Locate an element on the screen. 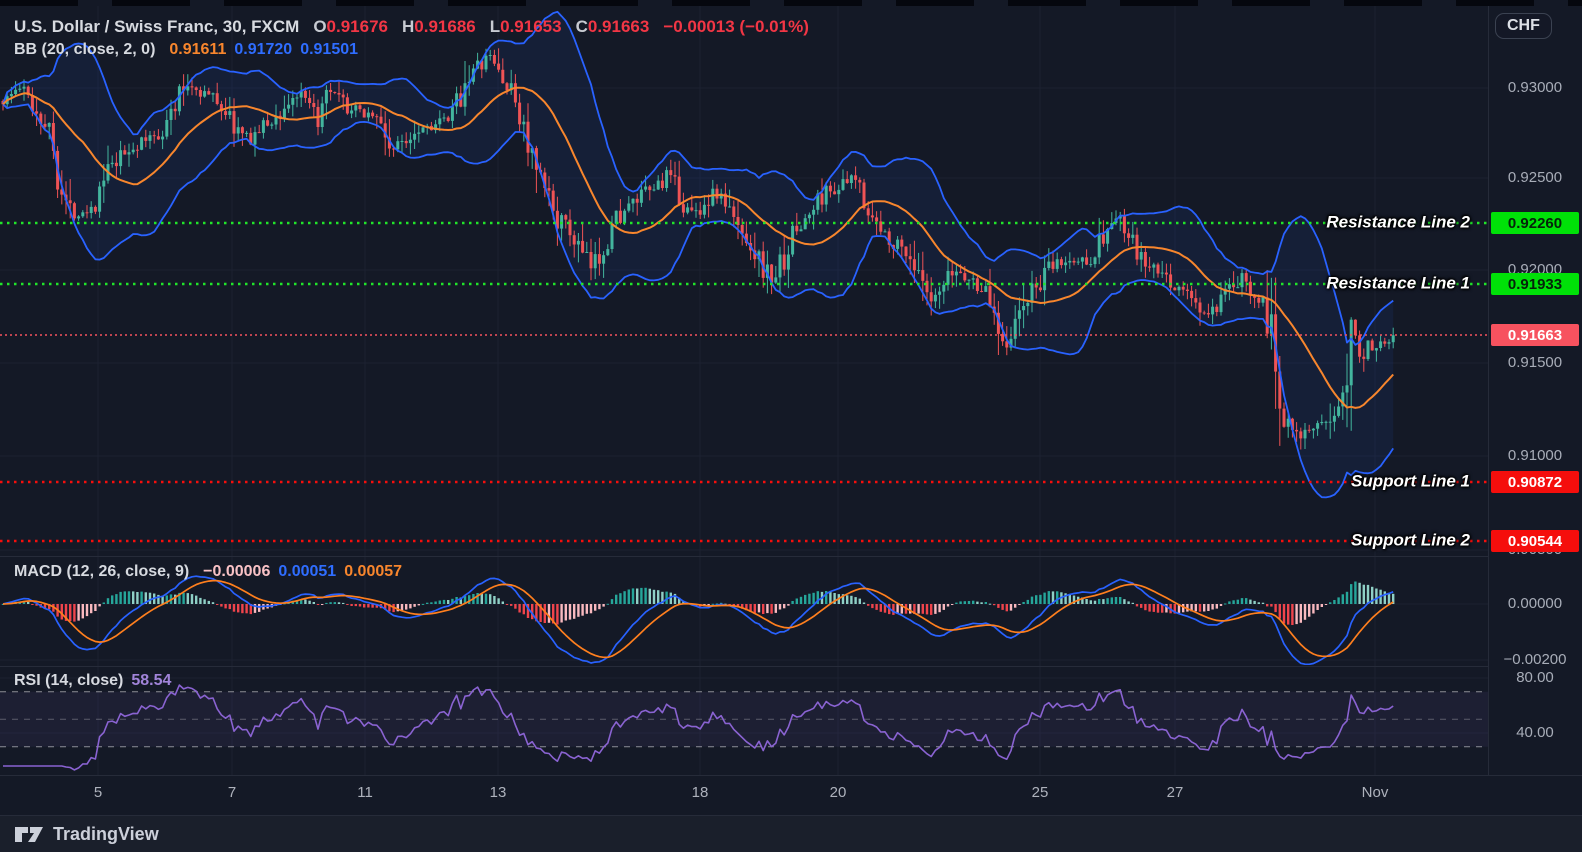 This screenshot has height=852, width=1582. time-tick-label: 27 is located at coordinates (1175, 792).